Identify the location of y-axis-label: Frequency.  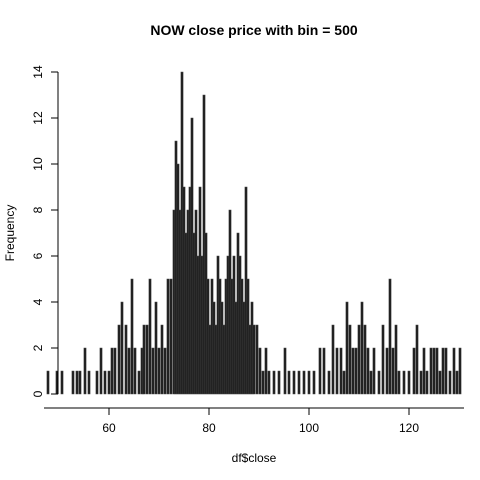
(10, 233).